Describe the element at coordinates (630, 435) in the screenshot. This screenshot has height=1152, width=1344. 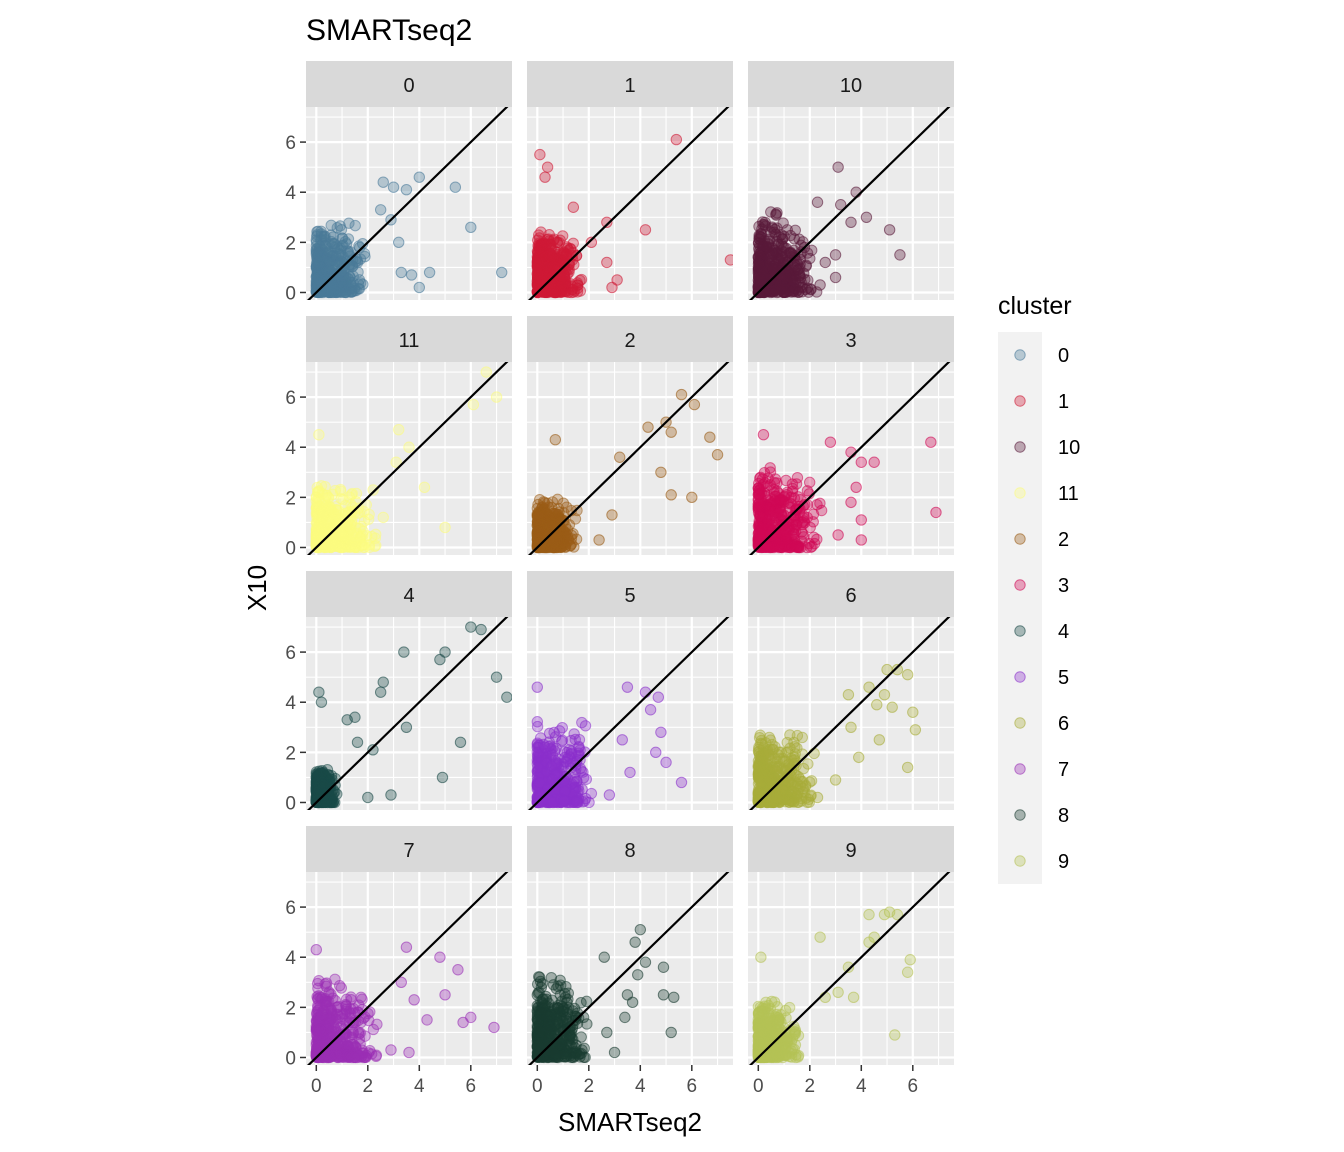
I see `facet-panel-2: 2` at that location.